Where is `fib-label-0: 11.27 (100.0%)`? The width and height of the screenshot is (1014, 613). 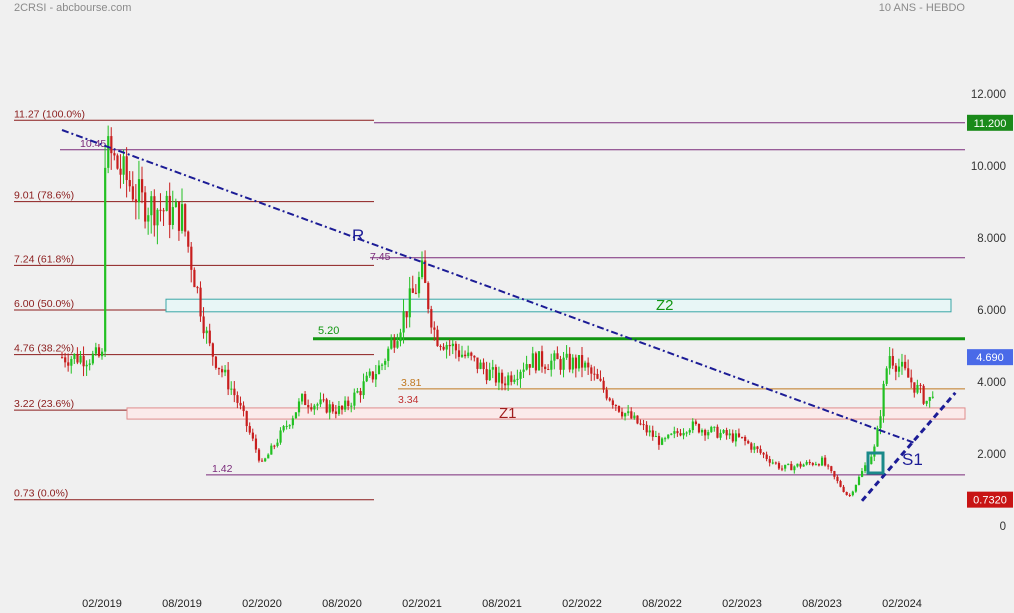
fib-label-0: 11.27 (100.0%) is located at coordinates (49, 114).